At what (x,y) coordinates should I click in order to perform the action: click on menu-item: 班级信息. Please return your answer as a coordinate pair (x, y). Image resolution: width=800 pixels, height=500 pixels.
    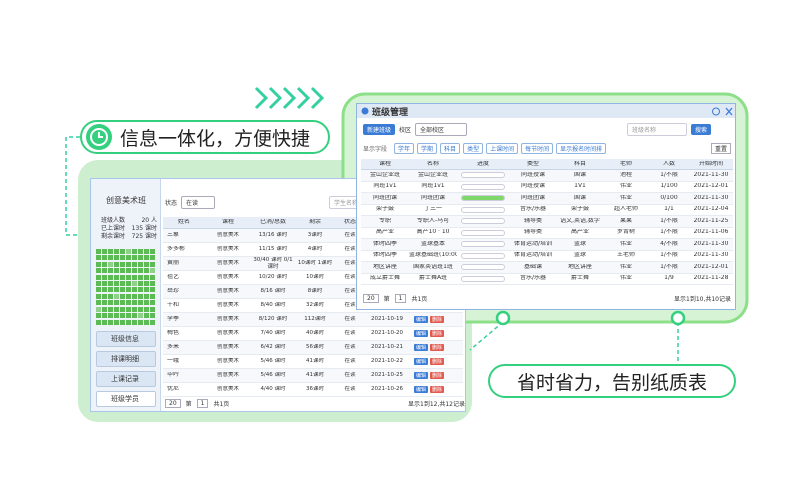
    Looking at the image, I should click on (126, 339).